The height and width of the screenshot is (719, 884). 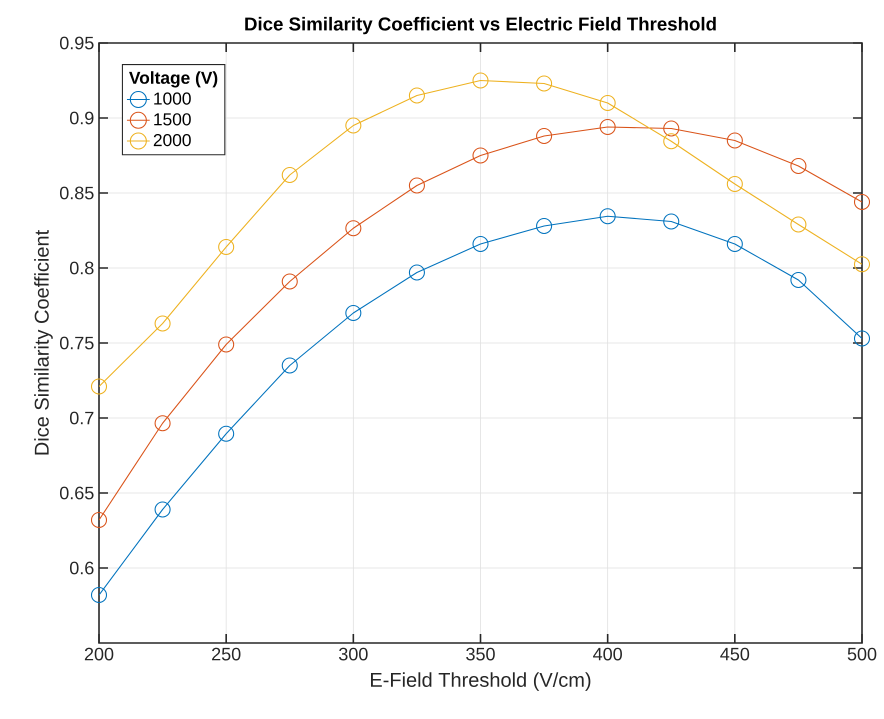 What do you see at coordinates (226, 654) in the screenshot?
I see `x-tick-label: 250` at bounding box center [226, 654].